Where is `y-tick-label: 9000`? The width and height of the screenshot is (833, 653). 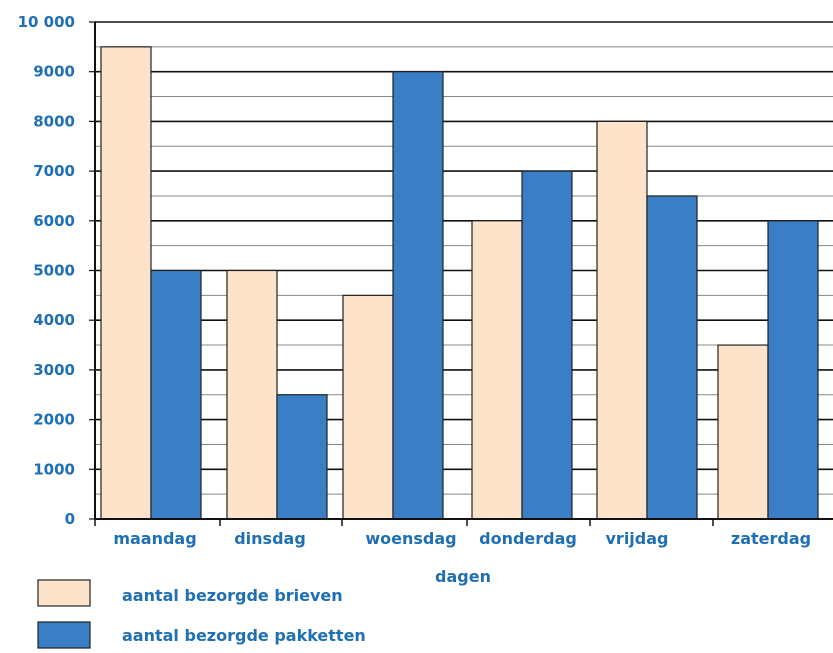
y-tick-label: 9000 is located at coordinates (54, 72).